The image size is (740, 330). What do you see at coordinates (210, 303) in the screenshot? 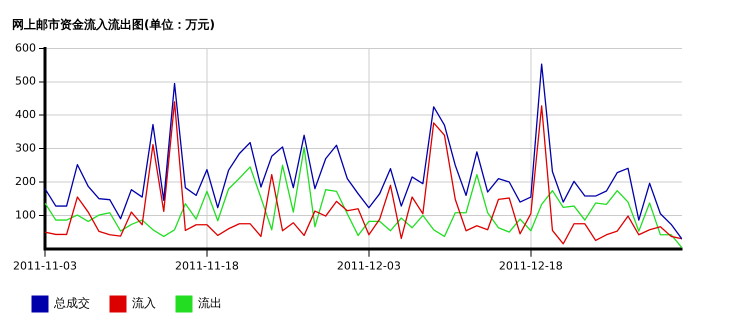
I see `legend-label: 流出` at bounding box center [210, 303].